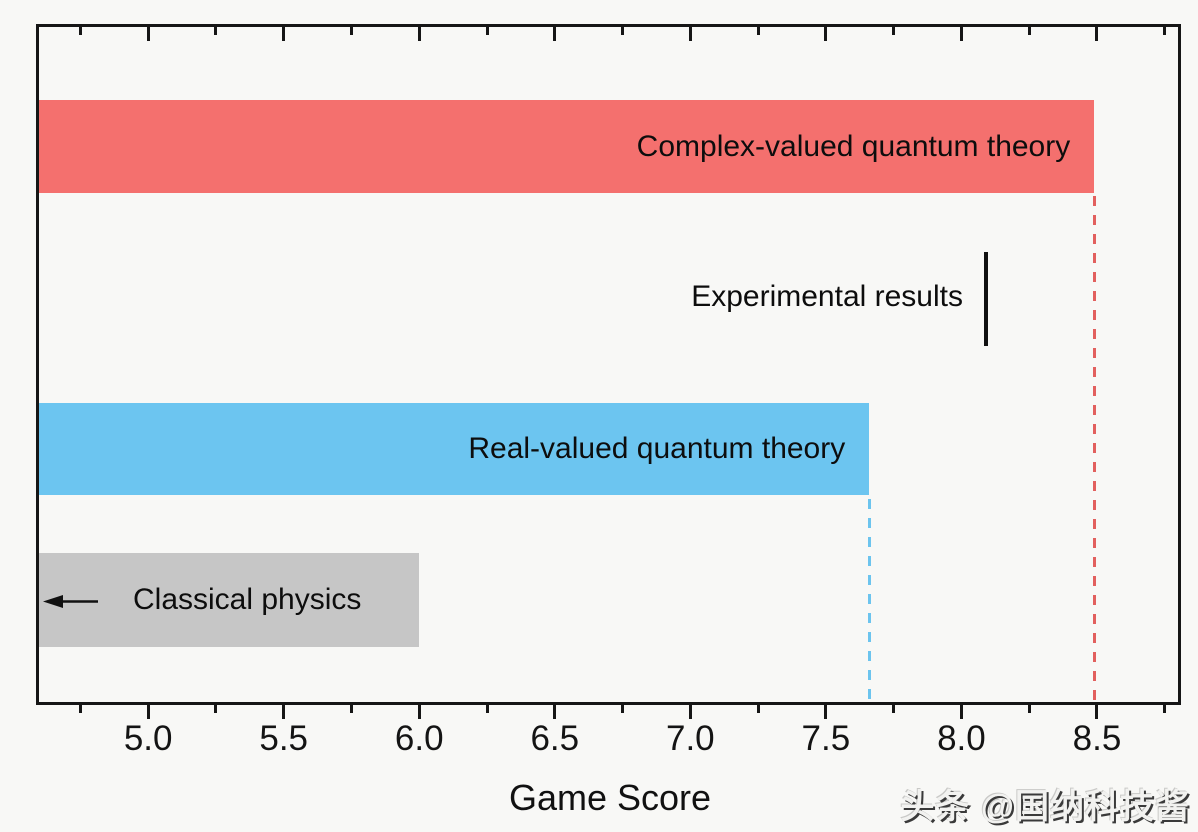  I want to click on dashed-guide-complex, so click(1094, 450).